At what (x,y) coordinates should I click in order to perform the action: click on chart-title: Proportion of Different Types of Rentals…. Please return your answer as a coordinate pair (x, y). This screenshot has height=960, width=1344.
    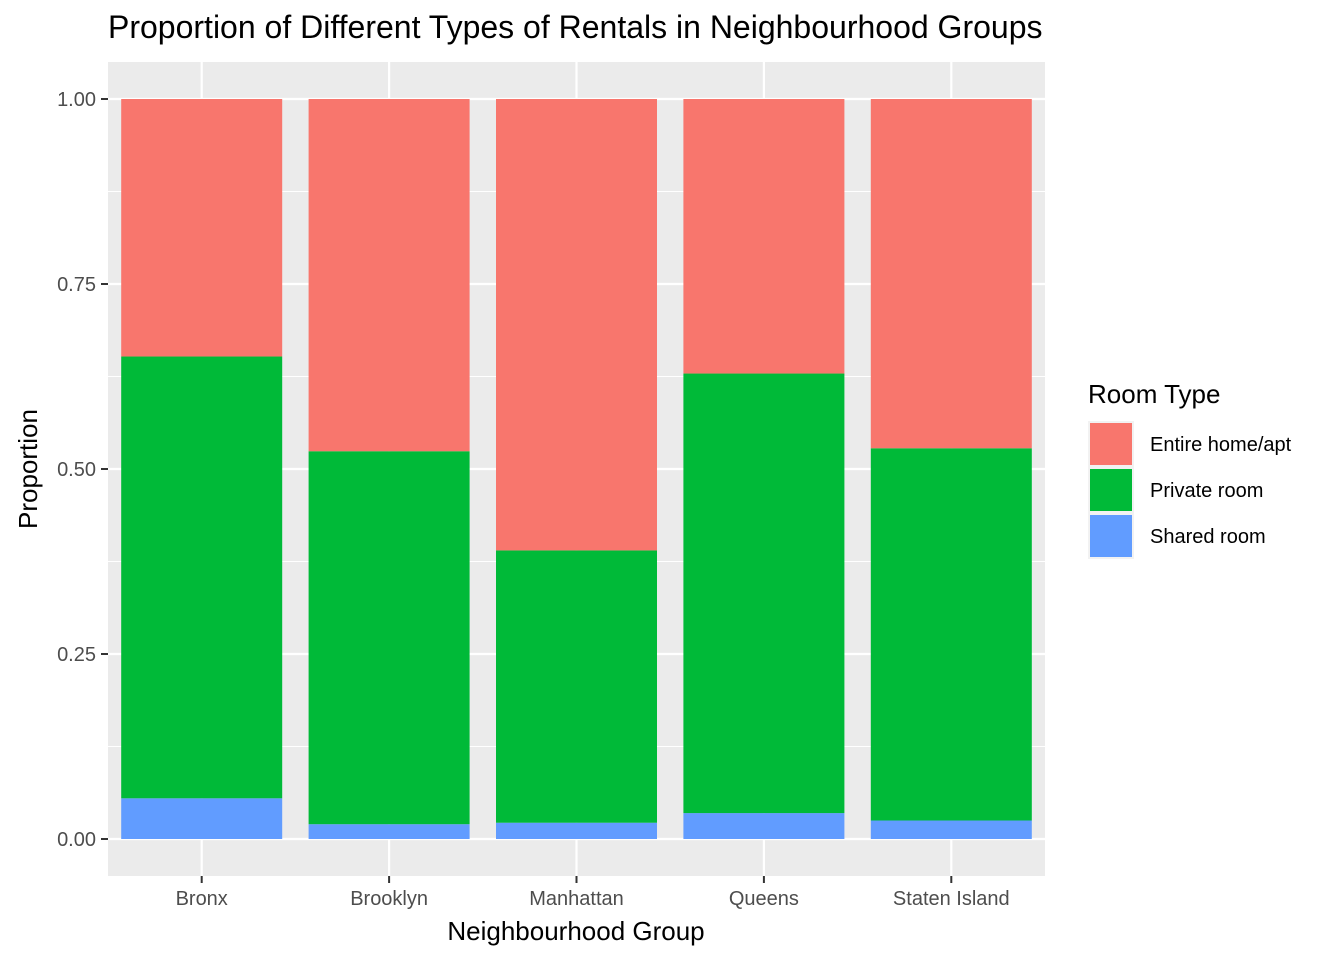
    Looking at the image, I should click on (575, 27).